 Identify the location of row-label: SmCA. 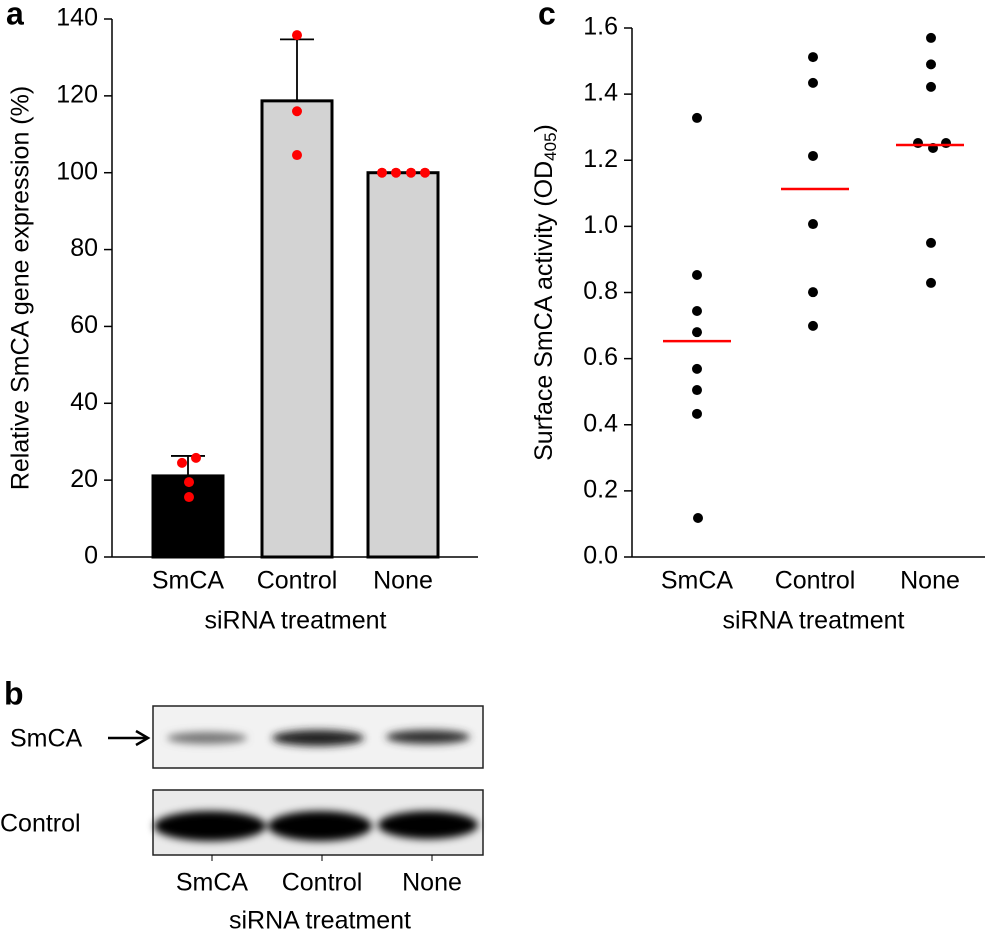
(46, 739).